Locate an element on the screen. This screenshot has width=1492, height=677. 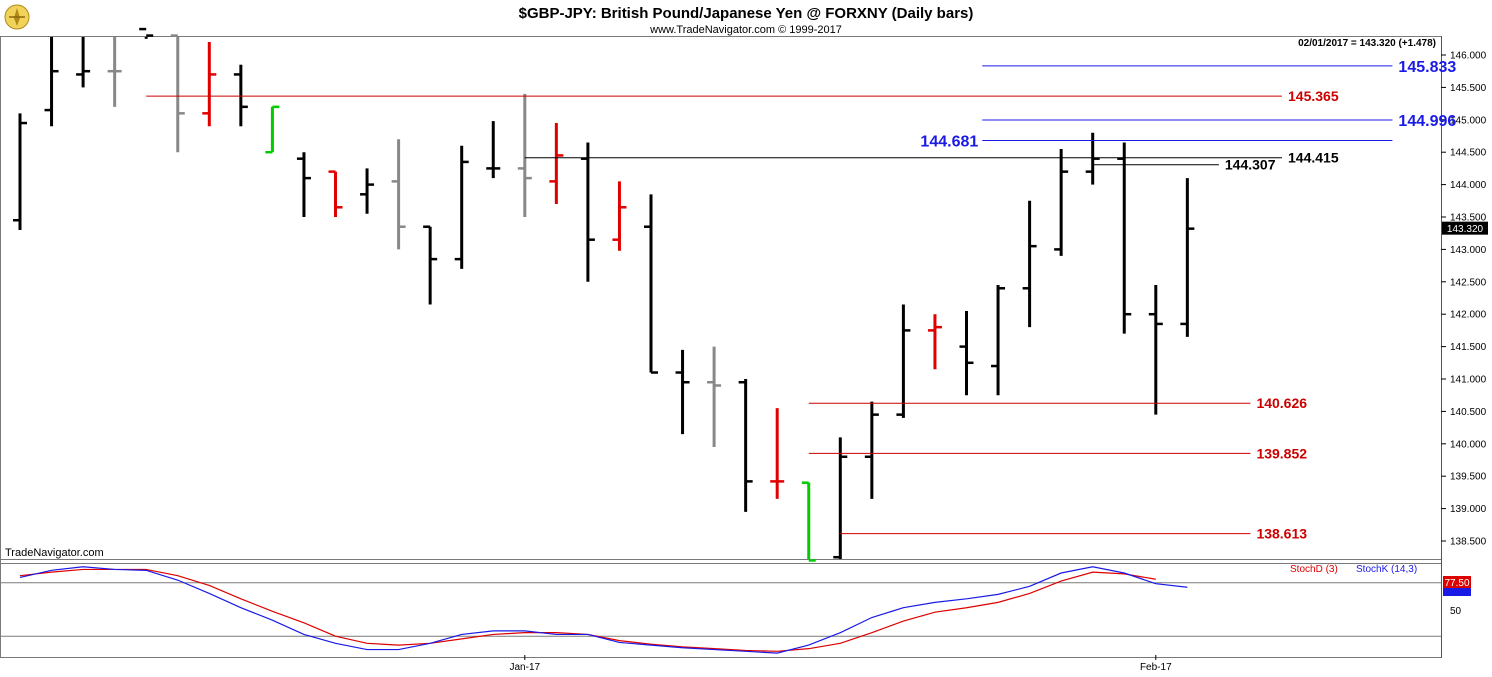
price-tick-label: 144.000 is located at coordinates (1468, 185).